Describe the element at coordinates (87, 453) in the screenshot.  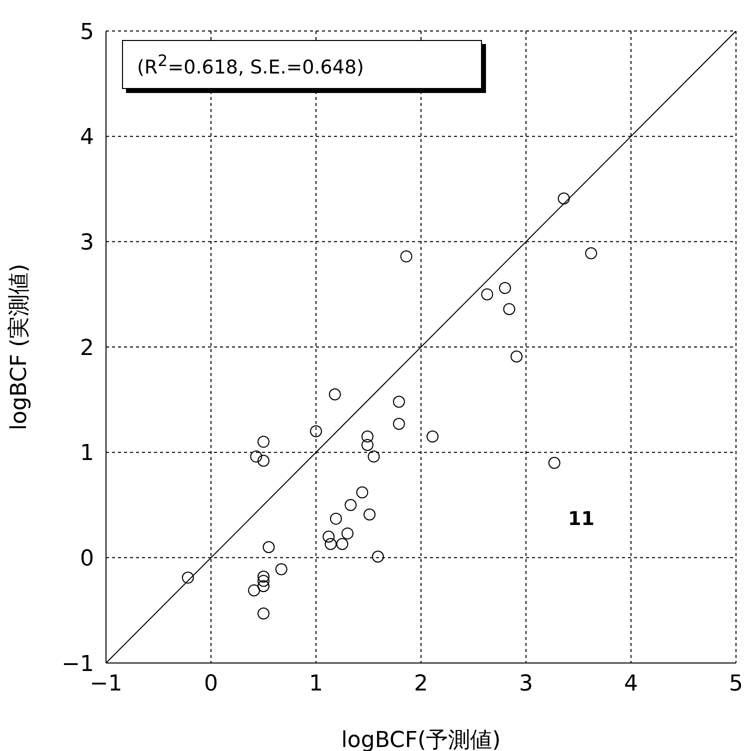
I see `y-tick-label: 1` at that location.